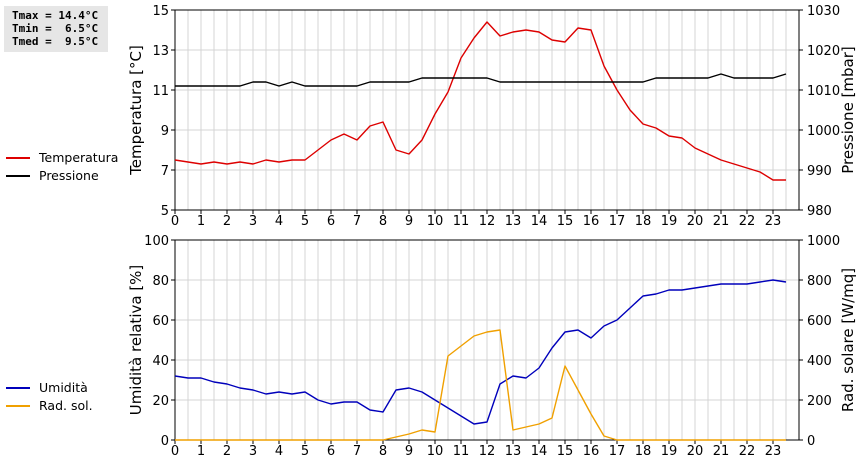  I want to click on y-right-tick-label: 800, so click(819, 281).